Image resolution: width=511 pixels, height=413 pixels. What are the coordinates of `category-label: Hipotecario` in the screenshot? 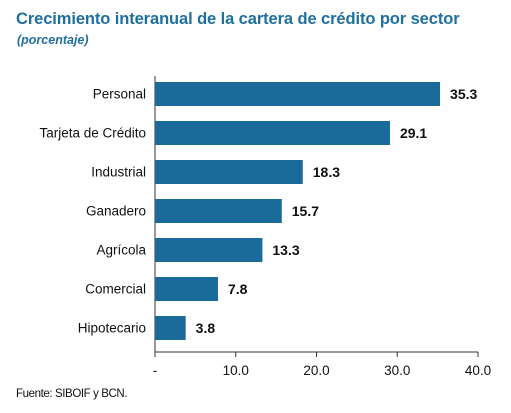 It's located at (112, 328).